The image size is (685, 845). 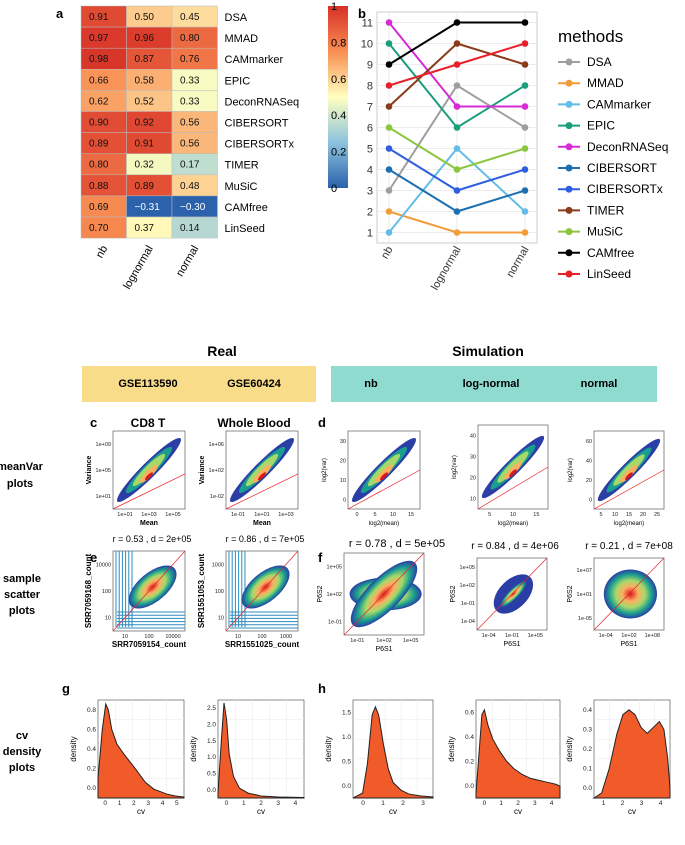 I want to click on rank-chart: 1 2 3 4 5 6 7 8 9 10 11 nb lognormal normal, so click(x=449, y=152).